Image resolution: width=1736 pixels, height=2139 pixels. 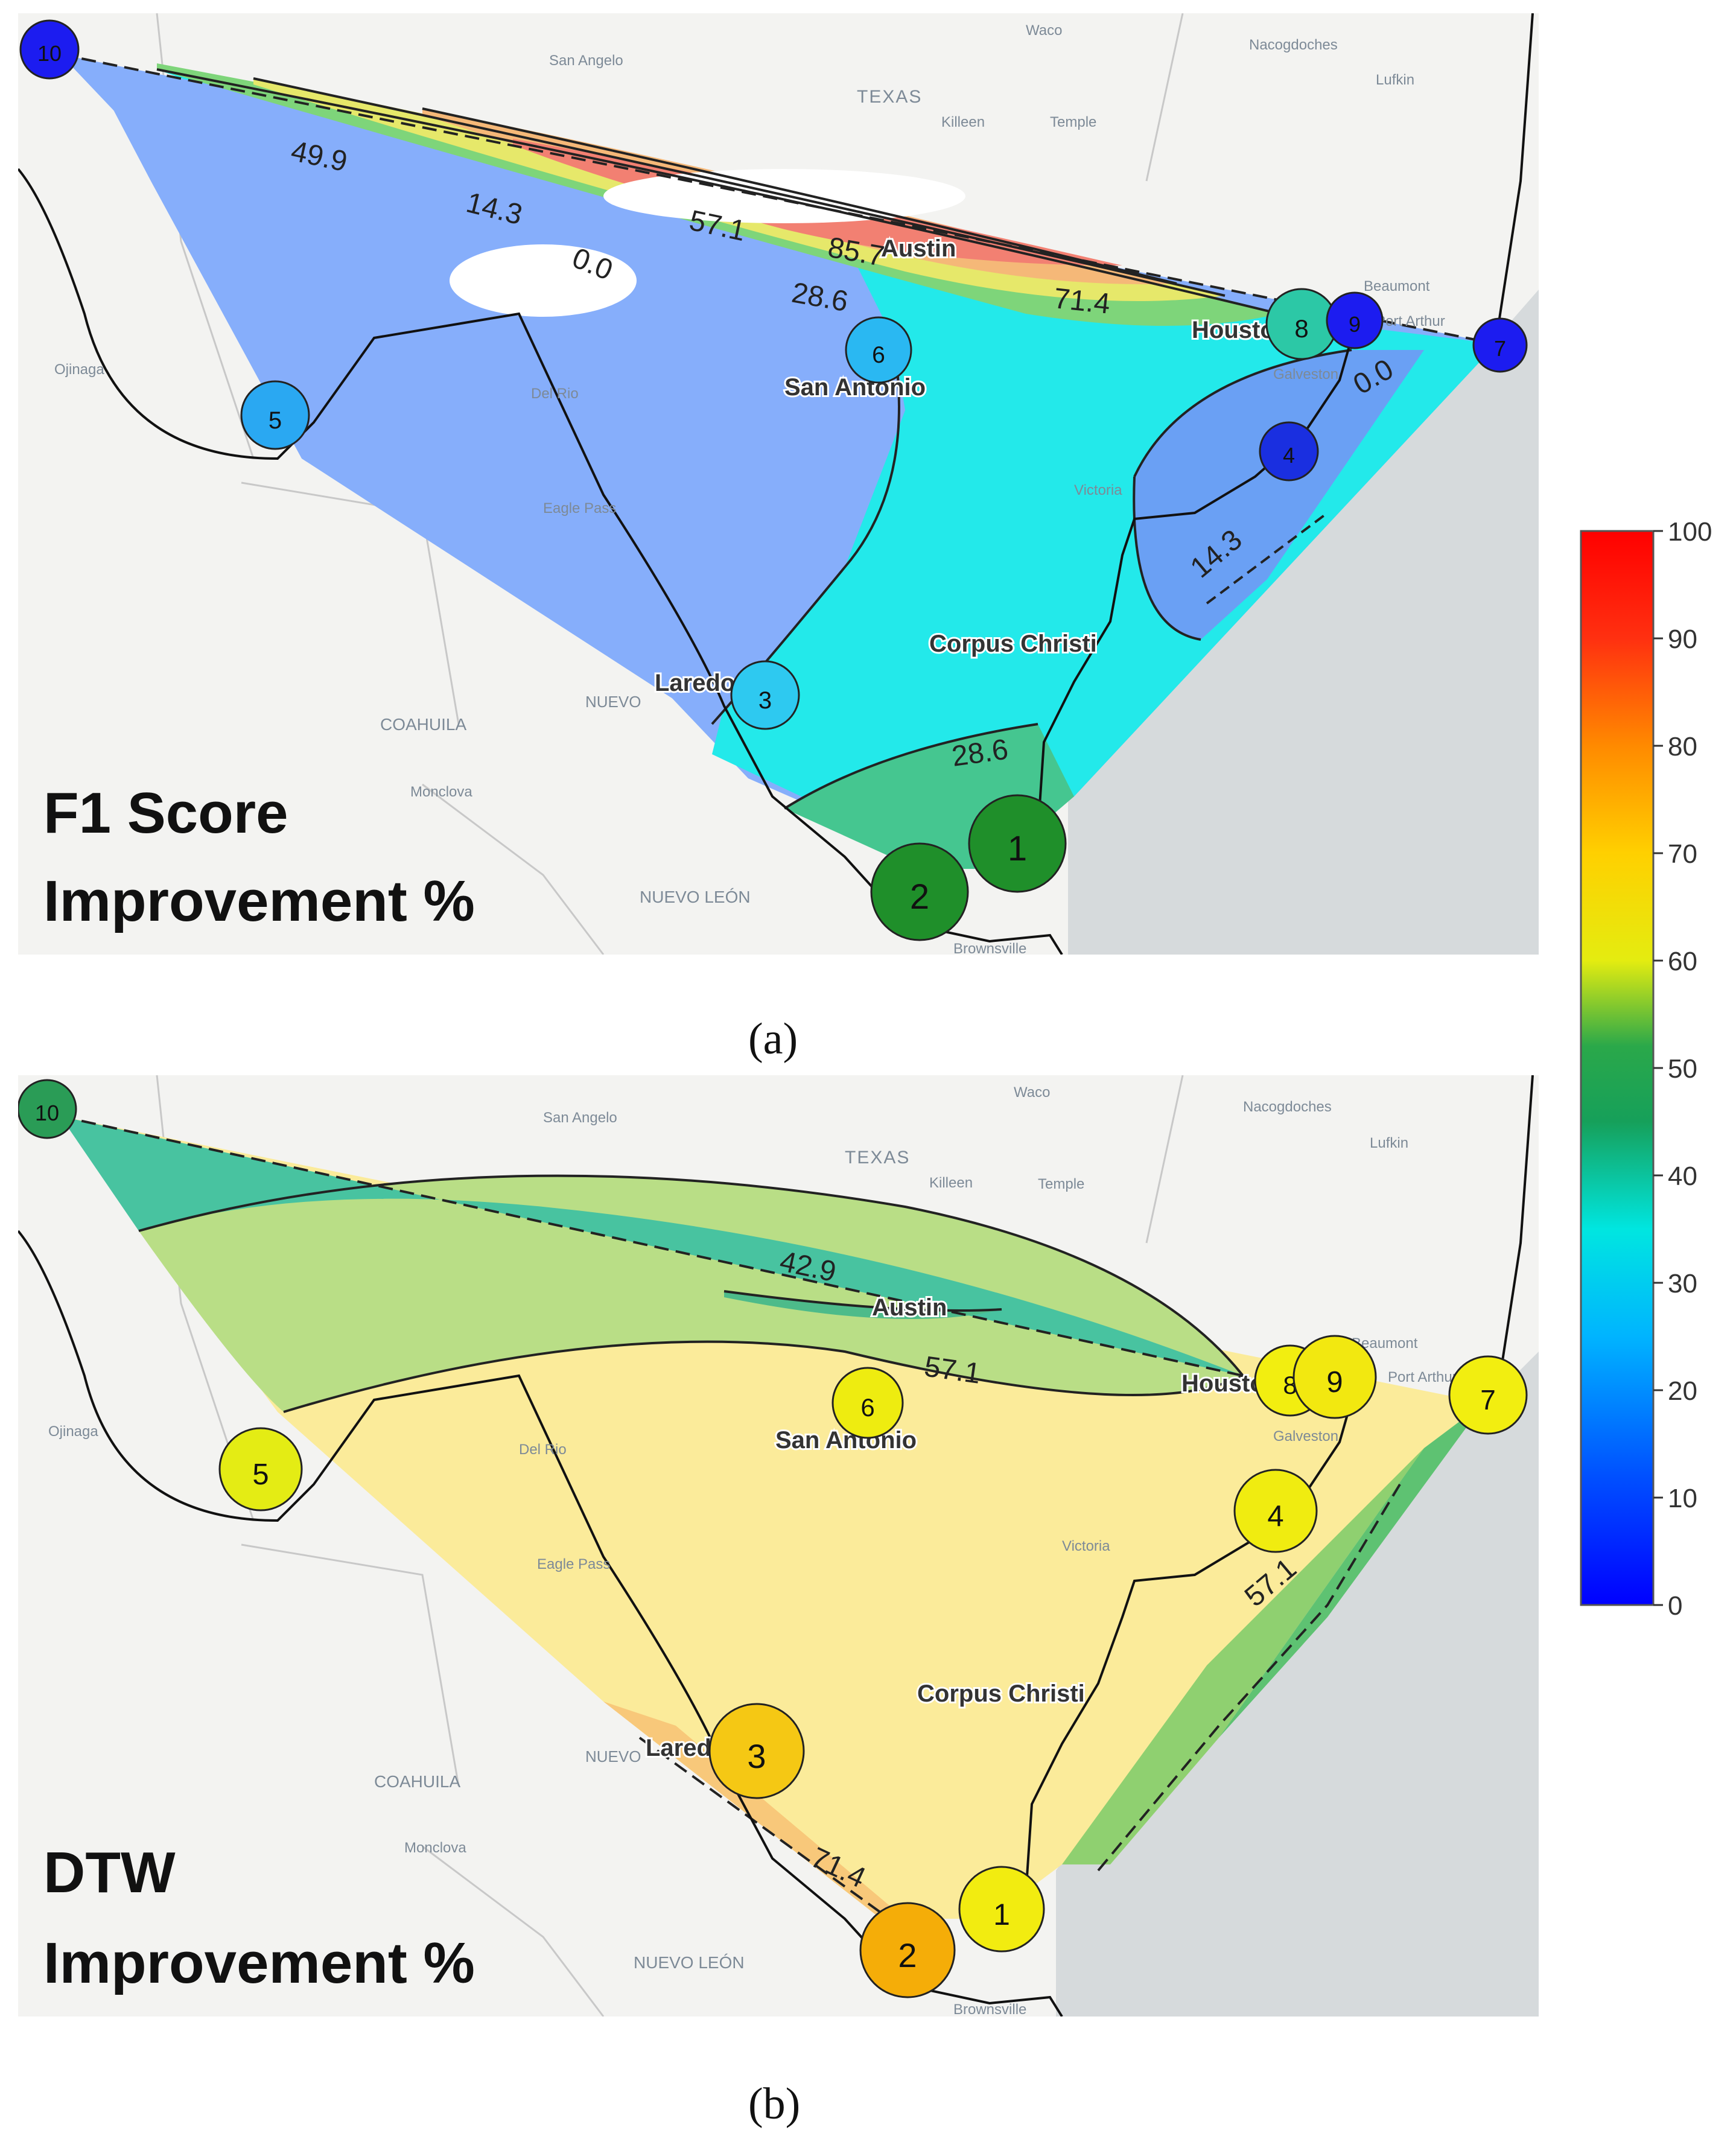 What do you see at coordinates (259, 857) in the screenshot?
I see `panel-title: F1 Score Improvement %` at bounding box center [259, 857].